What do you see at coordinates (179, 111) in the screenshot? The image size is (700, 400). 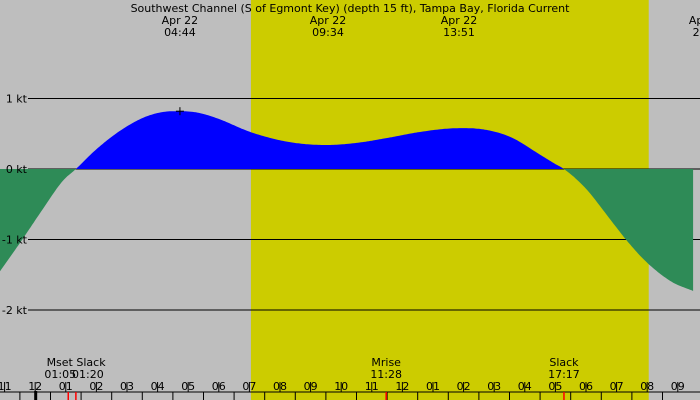 I see `max-current-marker` at bounding box center [179, 111].